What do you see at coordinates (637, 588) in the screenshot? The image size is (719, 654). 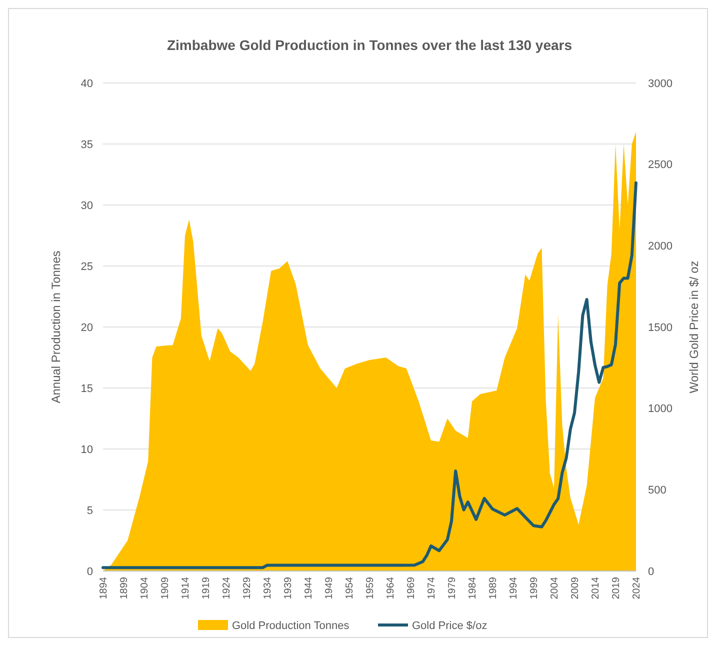 I see `x-tick-label: 2024` at bounding box center [637, 588].